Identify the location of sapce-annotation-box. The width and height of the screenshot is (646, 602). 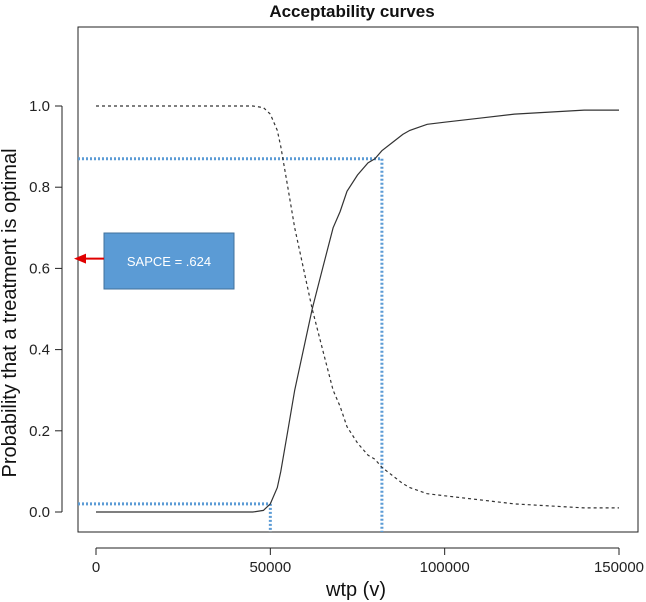
(169, 261).